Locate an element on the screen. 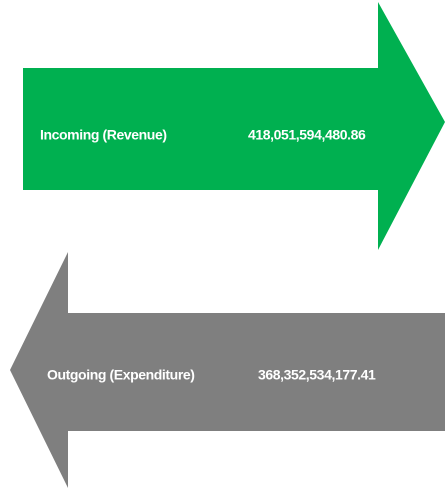 This screenshot has height=491, width=445. outgoing-value: 368,352,534,177.41 is located at coordinates (317, 375).